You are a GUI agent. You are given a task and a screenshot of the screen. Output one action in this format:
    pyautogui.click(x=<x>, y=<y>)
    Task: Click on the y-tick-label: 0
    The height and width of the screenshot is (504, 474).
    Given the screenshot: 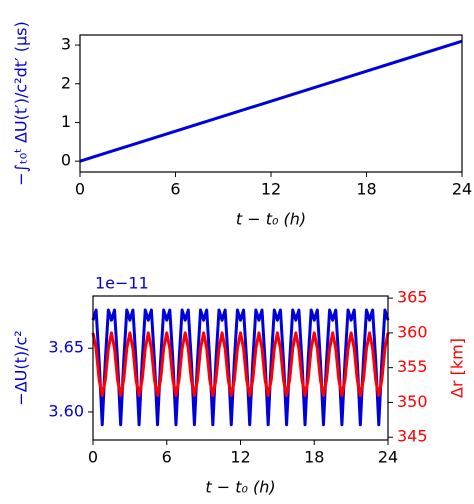 What is the action you would take?
    pyautogui.click(x=66, y=160)
    